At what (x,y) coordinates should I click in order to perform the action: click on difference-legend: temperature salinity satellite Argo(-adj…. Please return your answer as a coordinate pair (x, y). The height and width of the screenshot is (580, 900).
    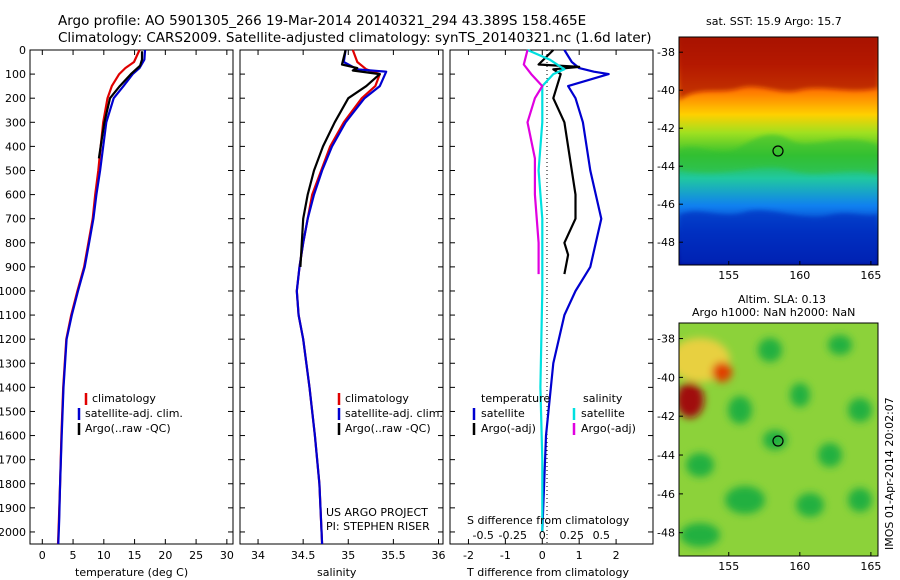
    Looking at the image, I should click on (554, 413).